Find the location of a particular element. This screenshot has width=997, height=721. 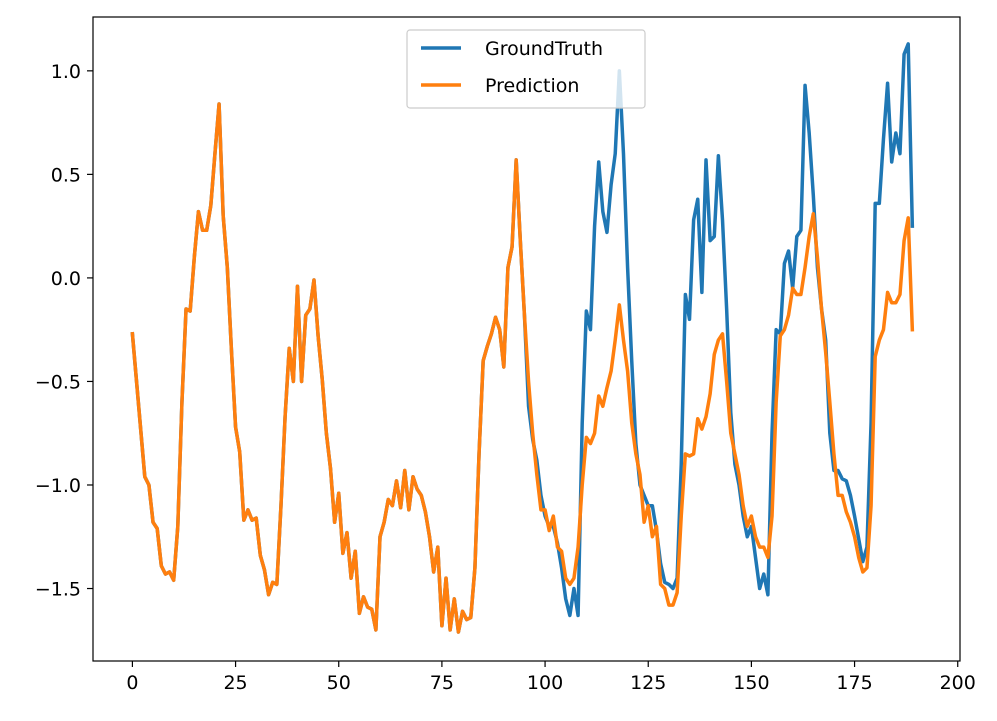

y-axis: 1.0 0.5 0.0 −0.5 −1.0 −1.5 is located at coordinates (64, 331).